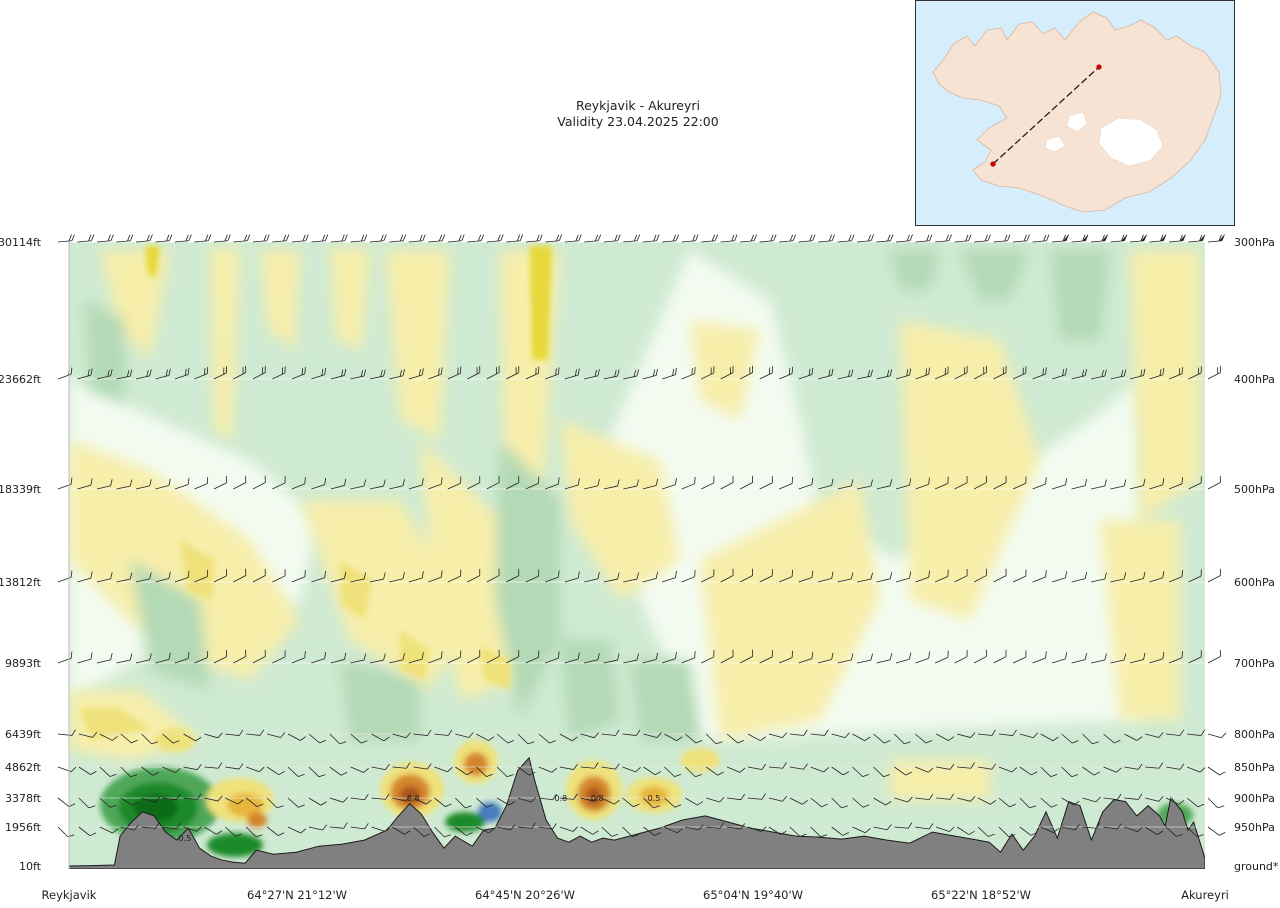 Image resolution: width=1280 pixels, height=908 pixels. What do you see at coordinates (1075, 113) in the screenshot?
I see `inset-map-iceland` at bounding box center [1075, 113].